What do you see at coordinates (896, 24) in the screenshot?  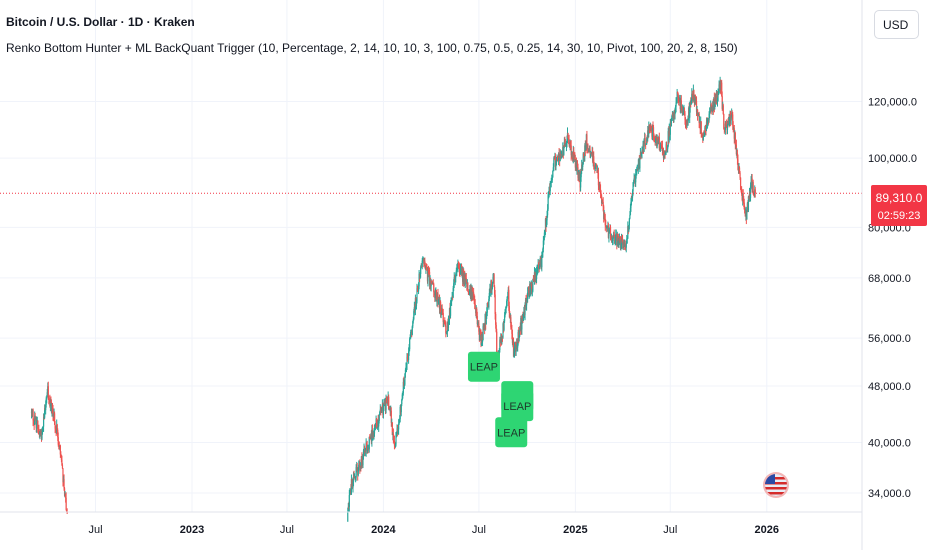 I see `currency-button: USD` at bounding box center [896, 24].